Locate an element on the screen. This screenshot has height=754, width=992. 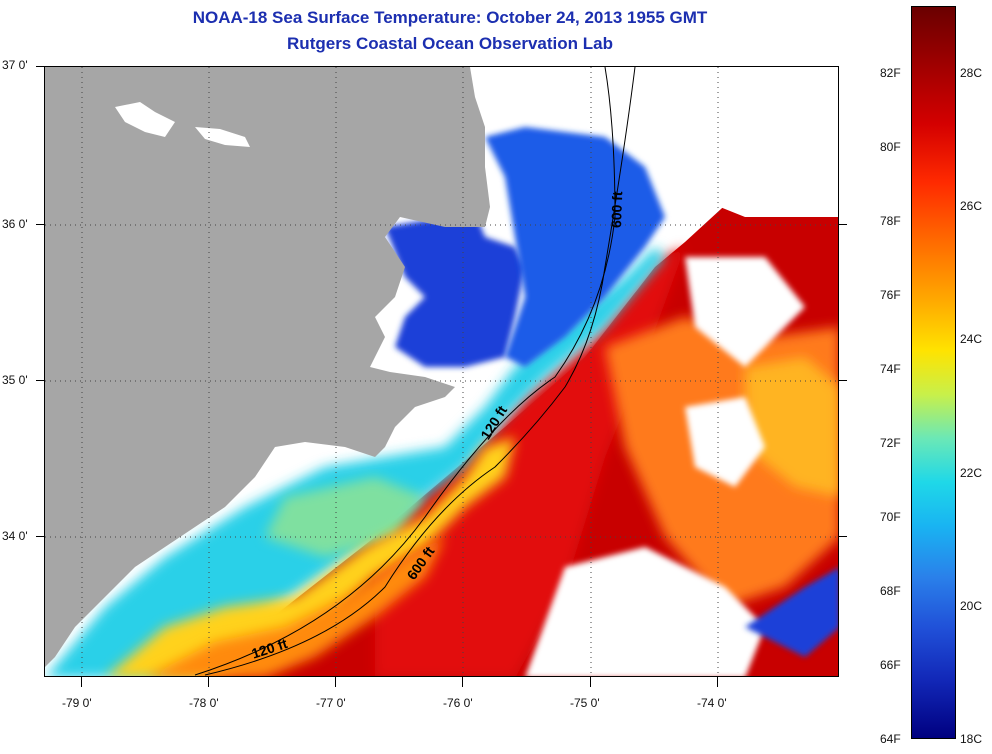
cloud-patch-north is located at coordinates (651, 142).